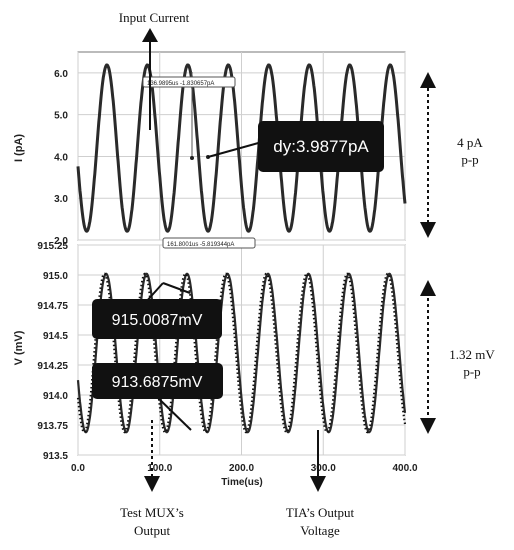 The image size is (514, 550). I want to click on bottom-y-tick: 915.0, so click(55, 276).